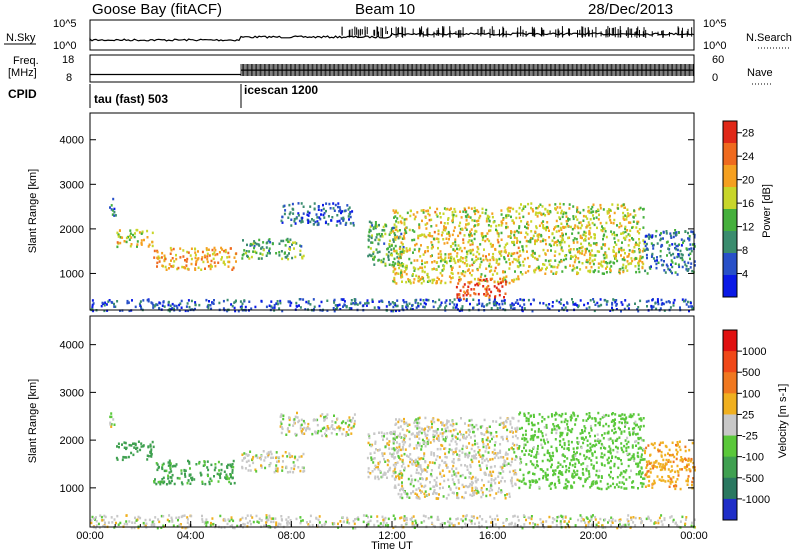 The image size is (800, 554). I want to click on colorbar-tick-label: 4, so click(745, 275).